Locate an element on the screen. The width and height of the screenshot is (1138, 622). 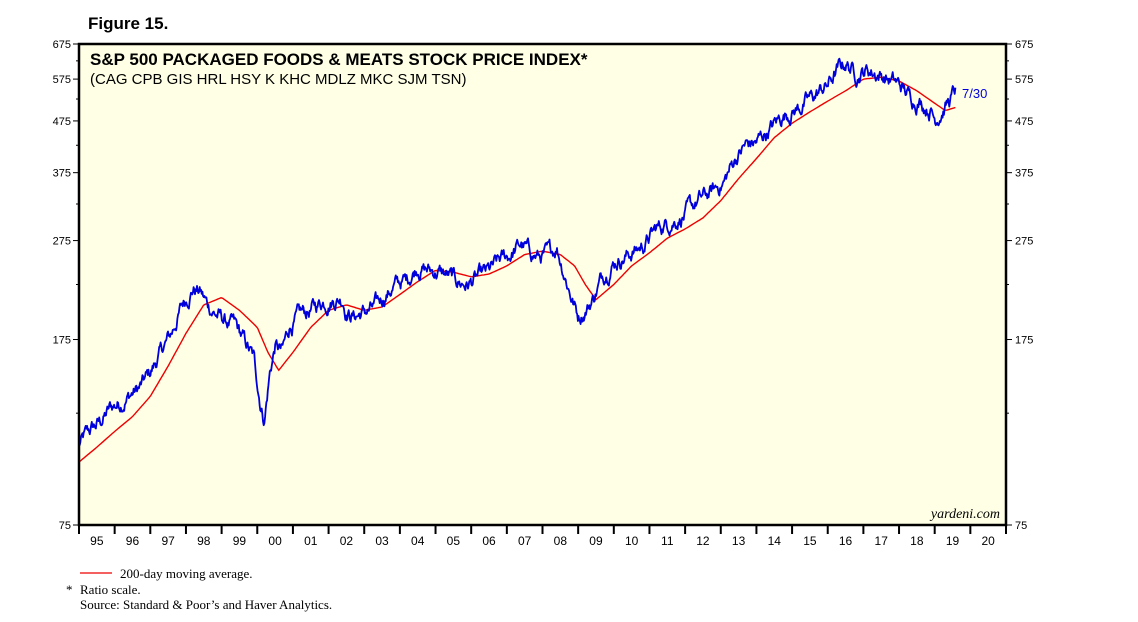
left-y-axis: 75 175 275 375 475 575 675 is located at coordinates (66, 285).